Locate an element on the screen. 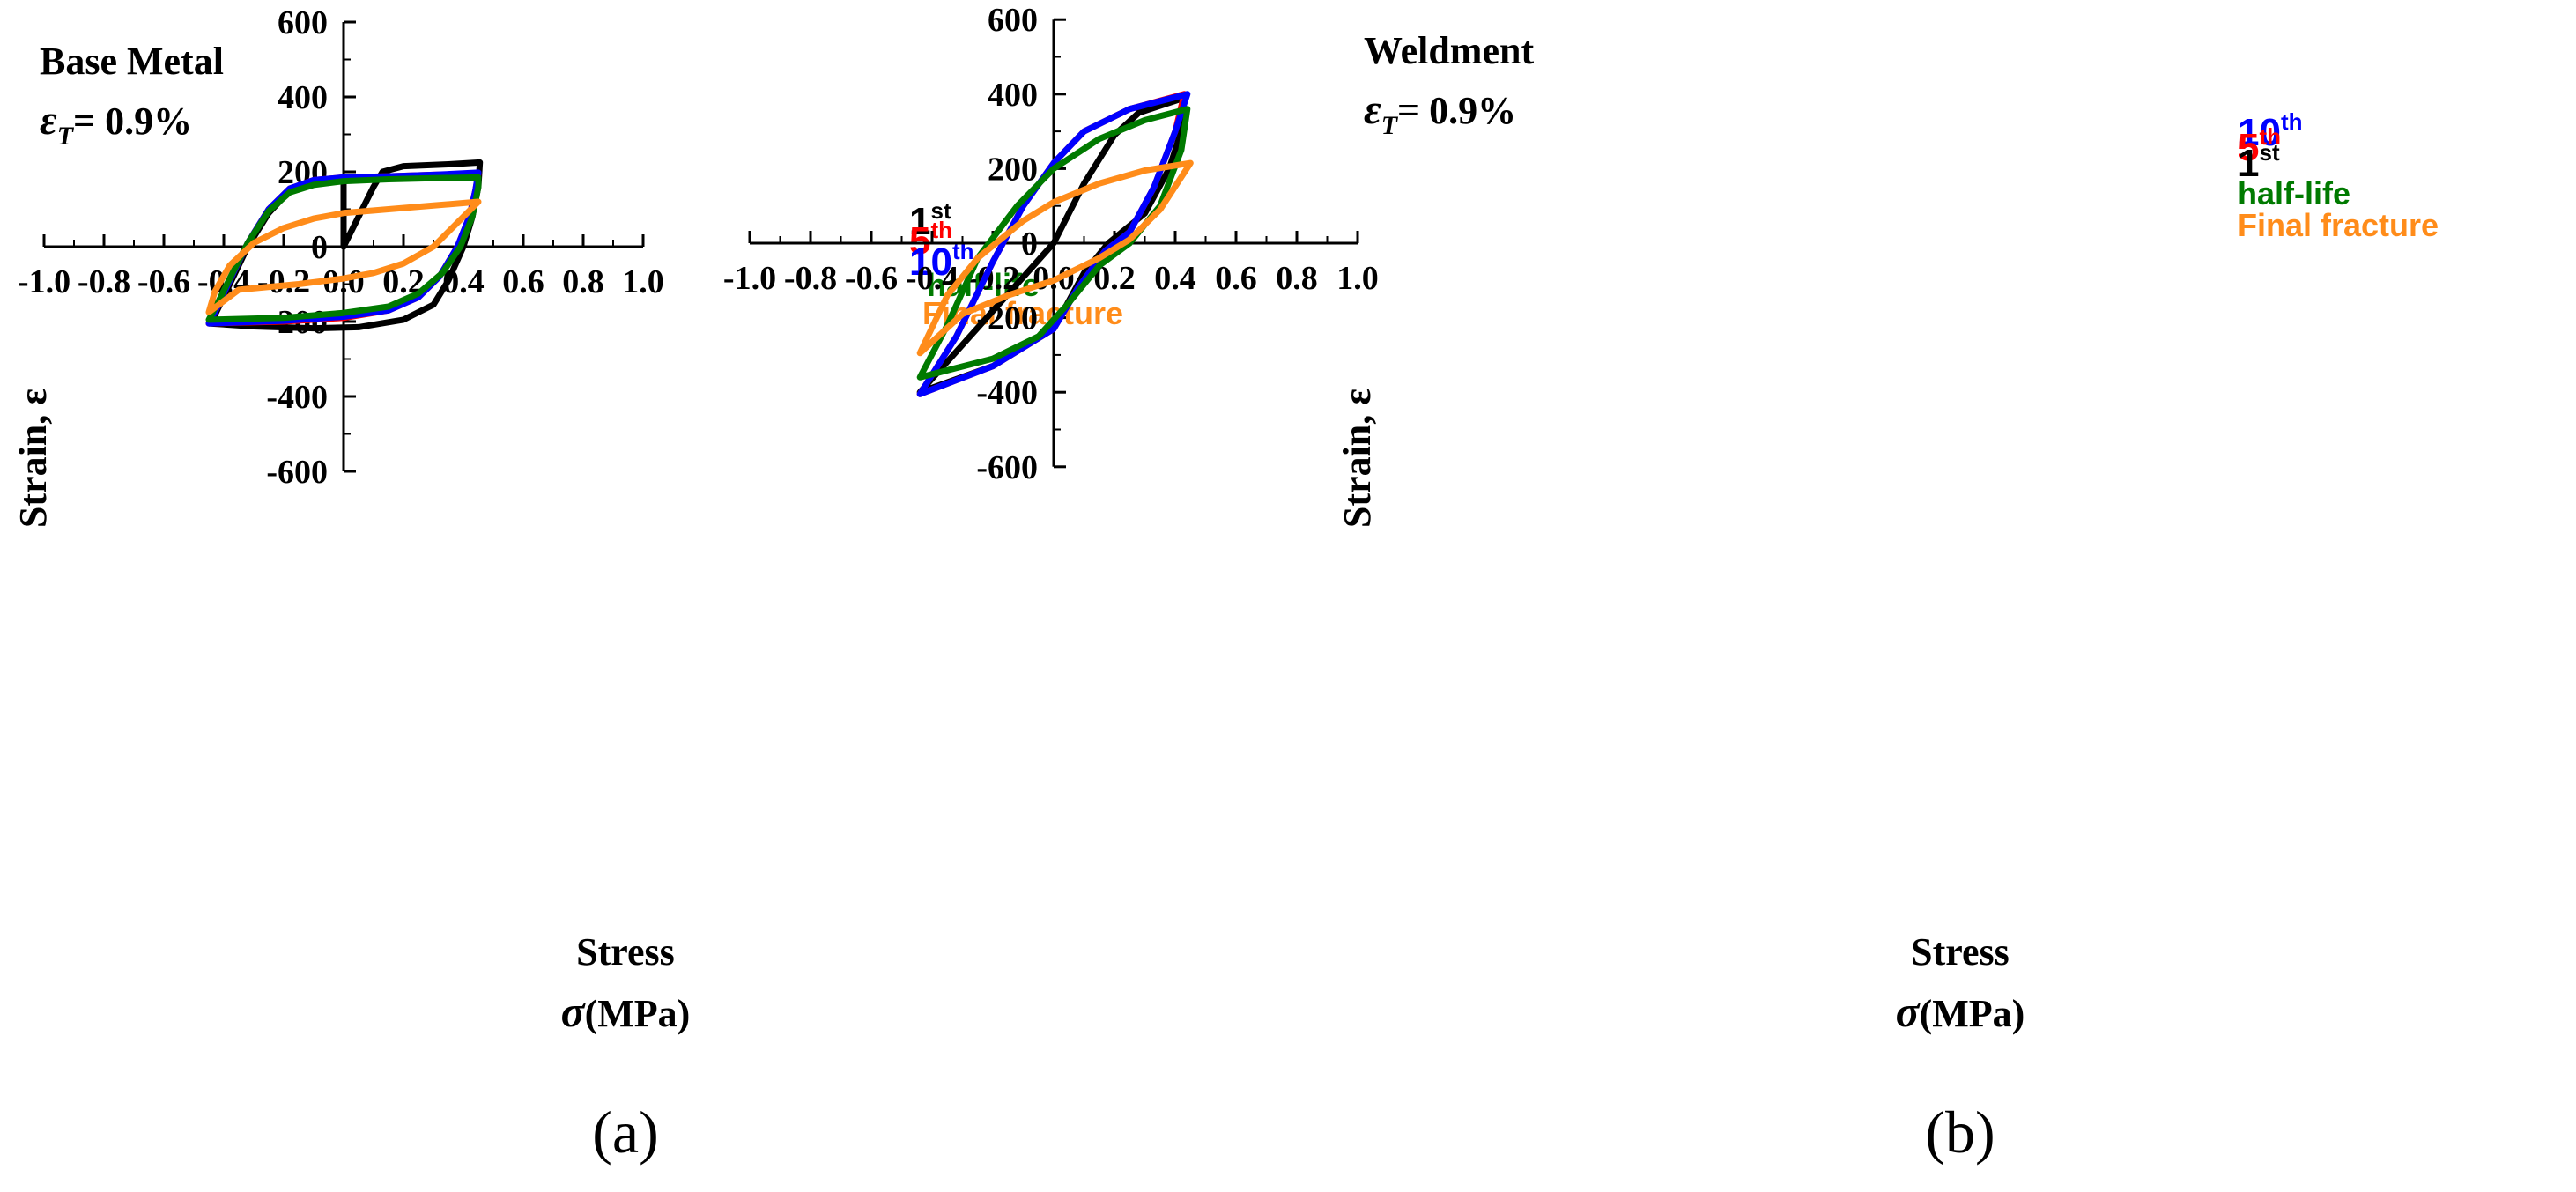 This screenshot has height=1192, width=2576. x-axis-label-b: Stress is located at coordinates (1961, 952).